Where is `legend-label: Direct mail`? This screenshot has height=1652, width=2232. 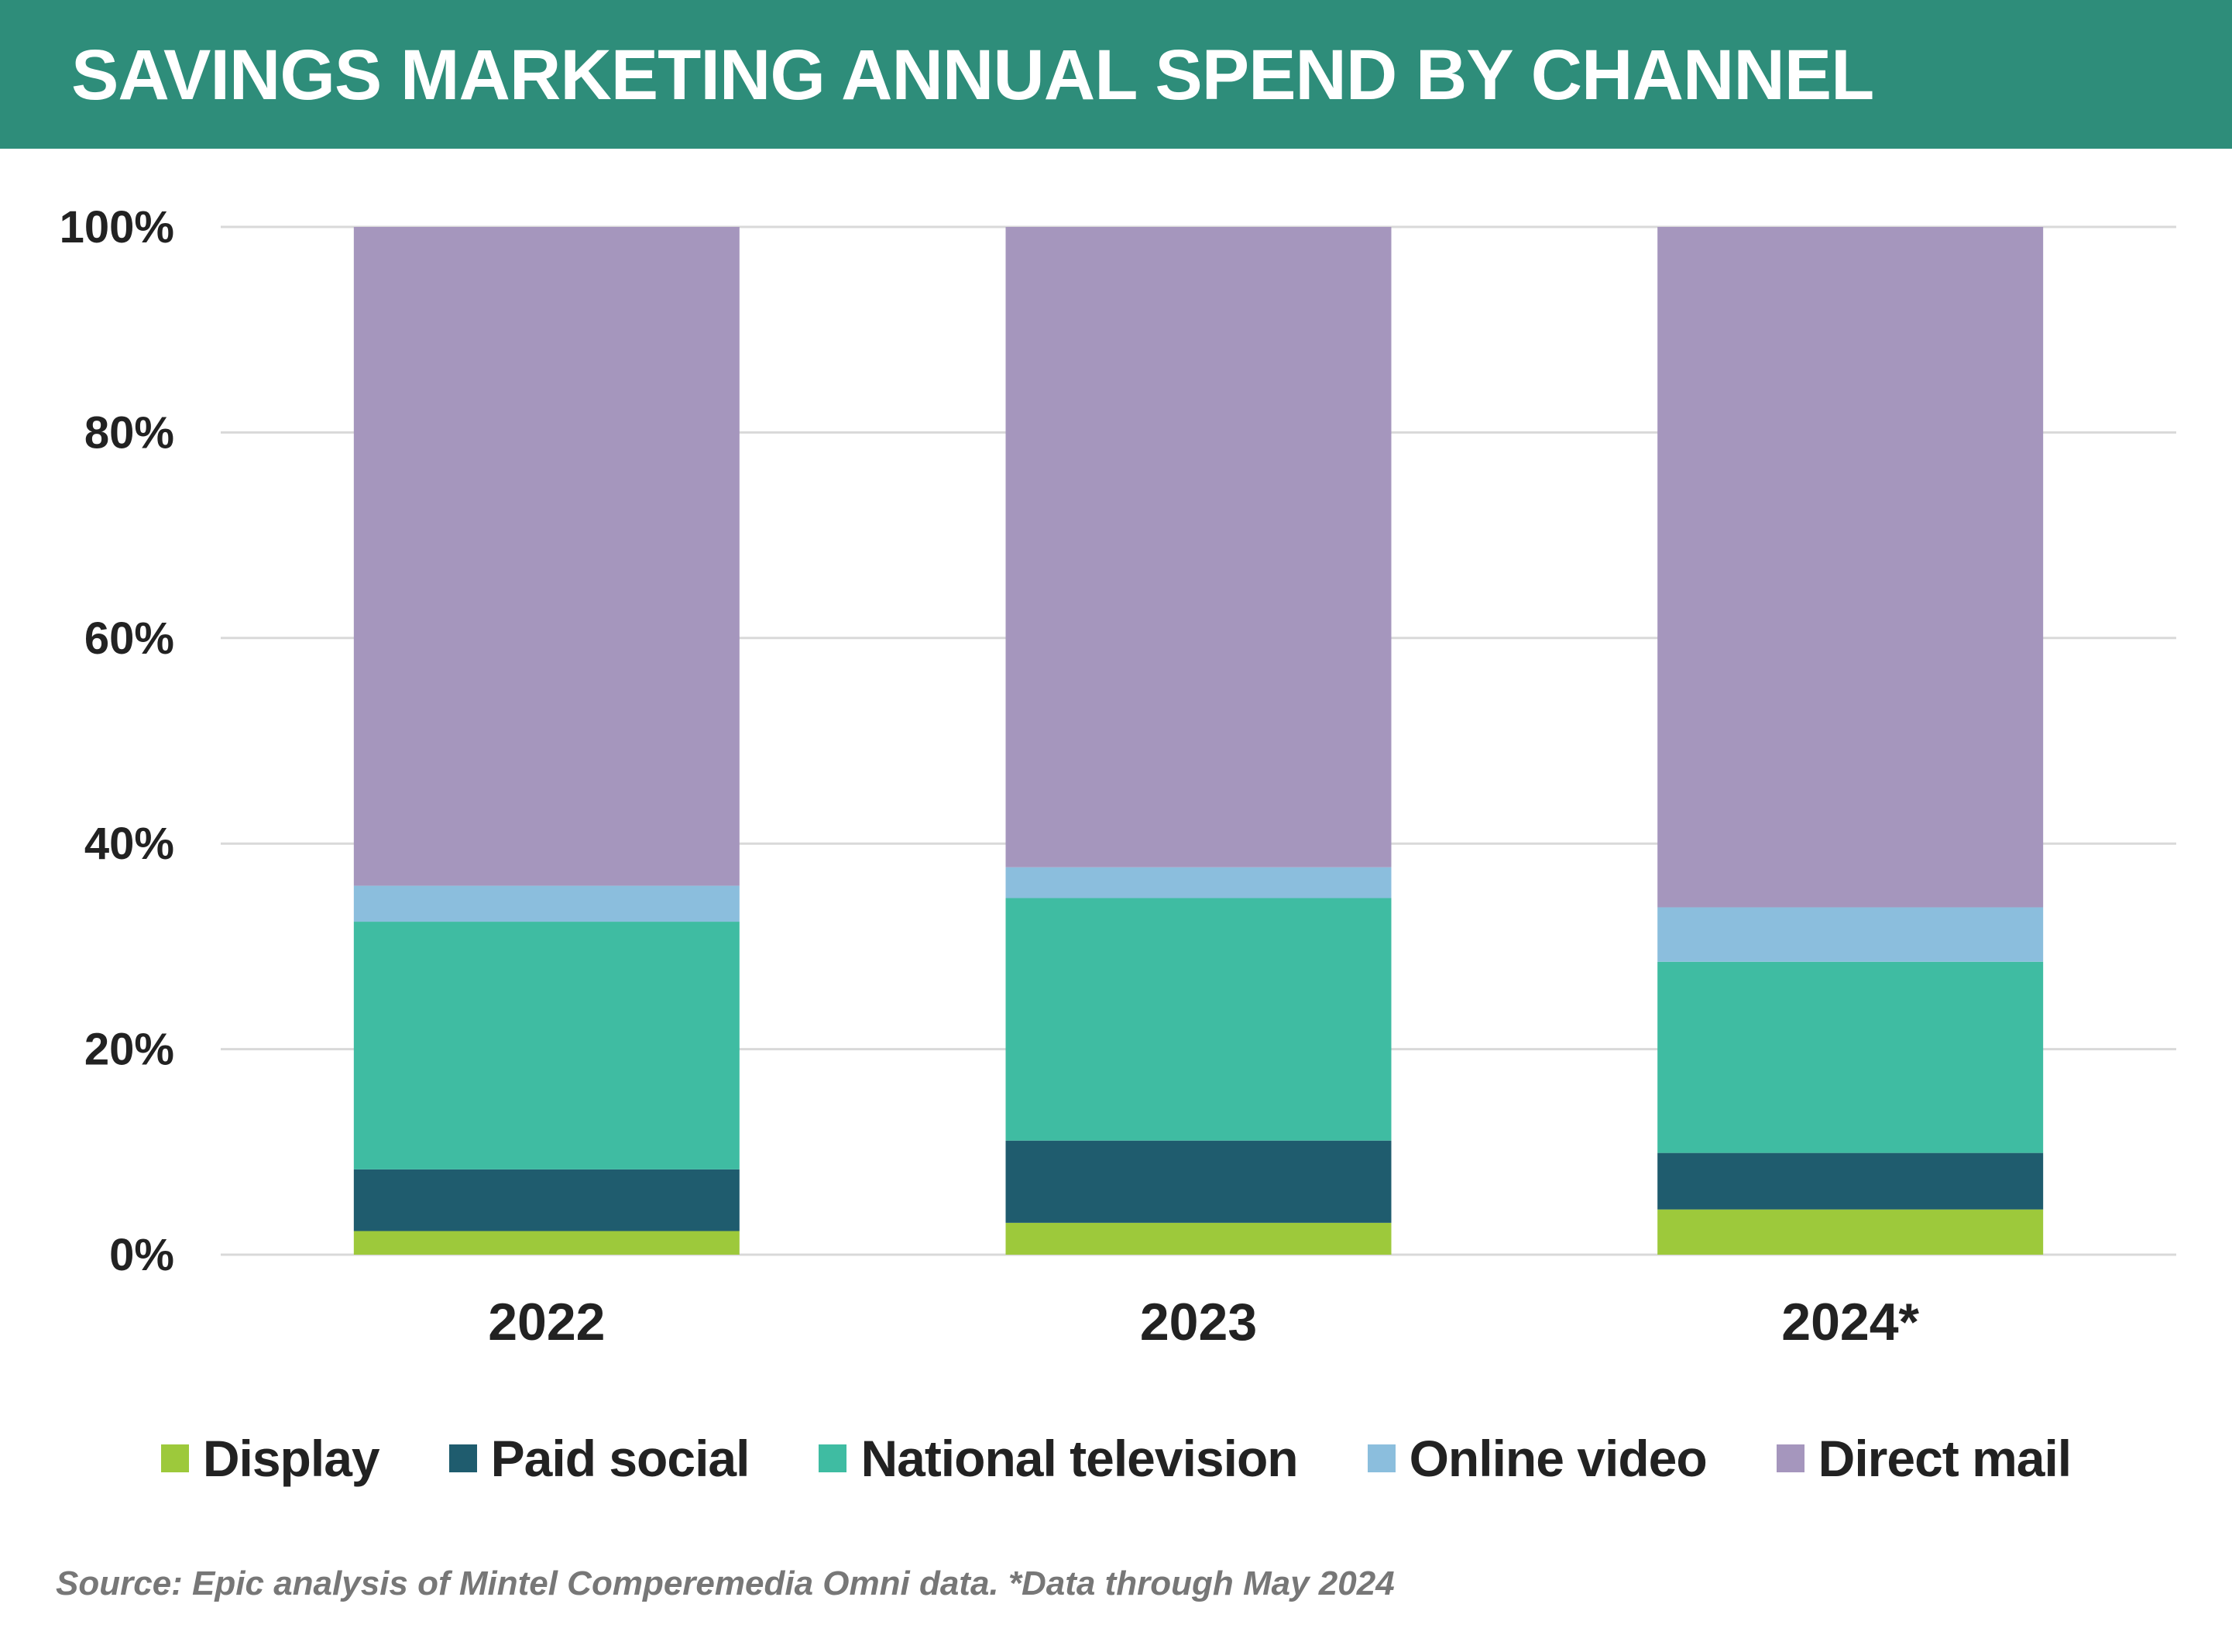
legend-label: Direct mail is located at coordinates (1945, 1458).